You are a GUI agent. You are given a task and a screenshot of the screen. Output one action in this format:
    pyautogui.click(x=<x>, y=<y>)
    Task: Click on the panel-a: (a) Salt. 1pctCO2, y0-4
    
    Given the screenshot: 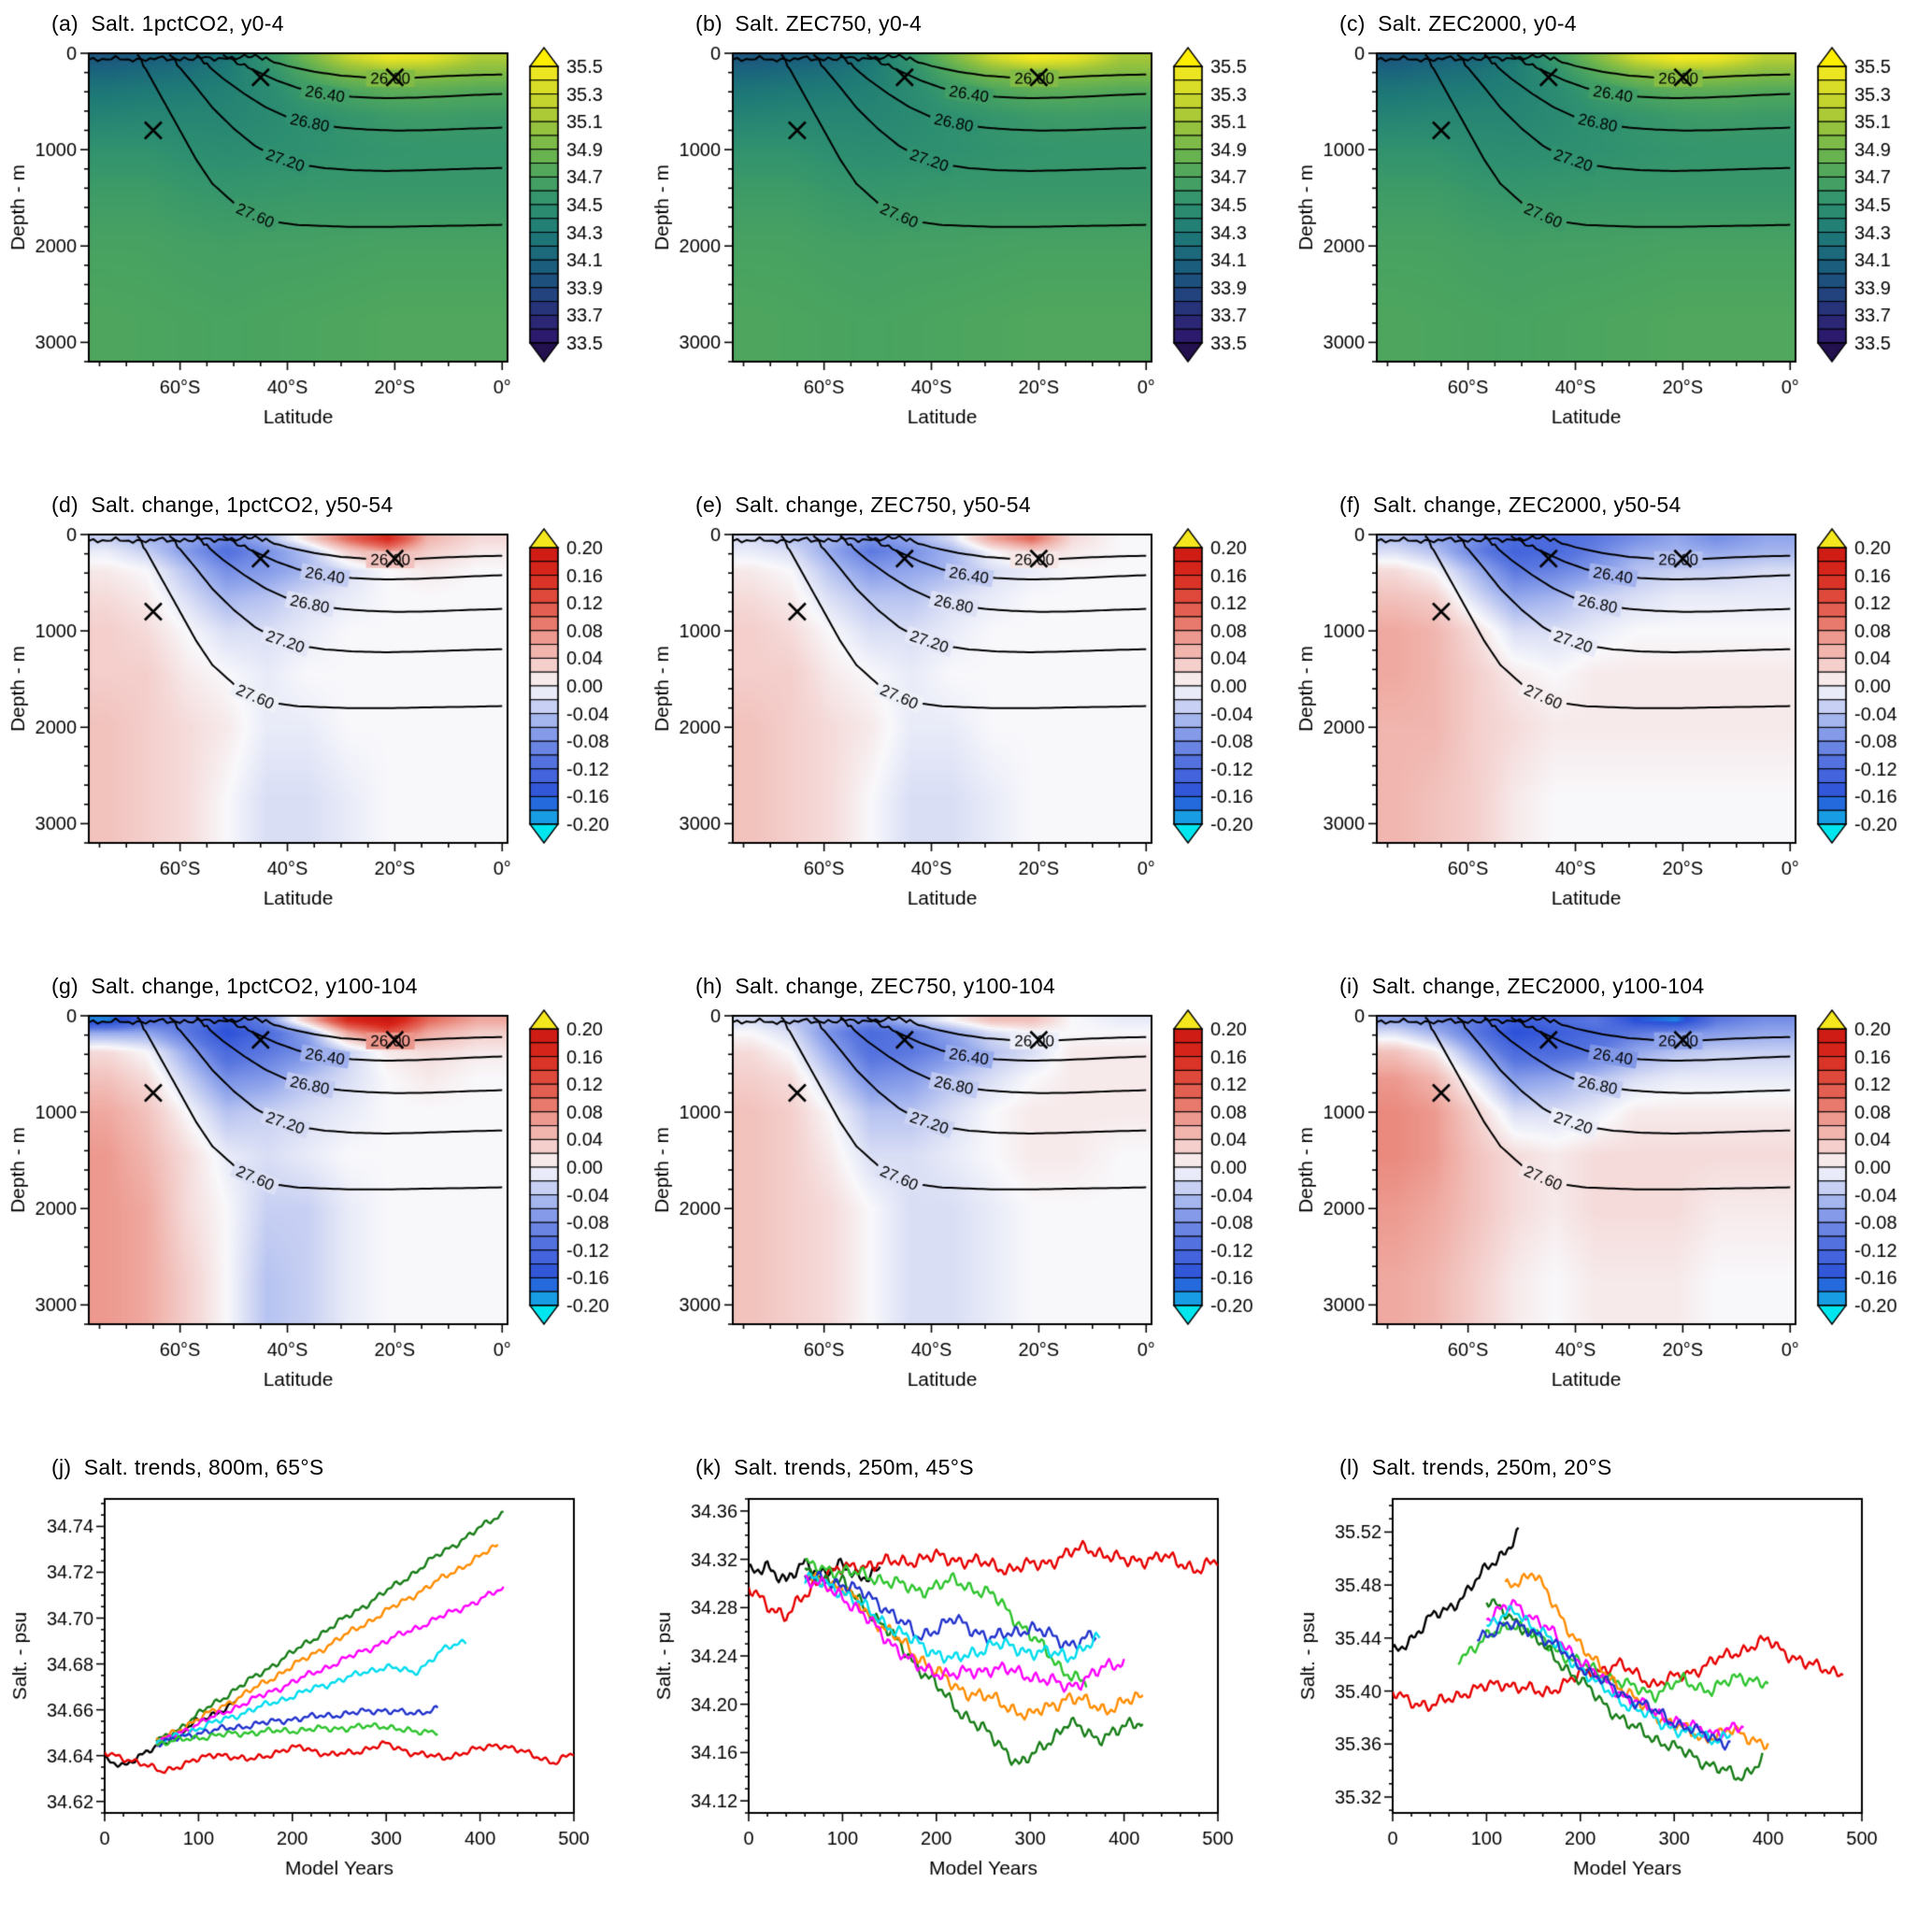 What is the action you would take?
    pyautogui.click(x=322, y=240)
    